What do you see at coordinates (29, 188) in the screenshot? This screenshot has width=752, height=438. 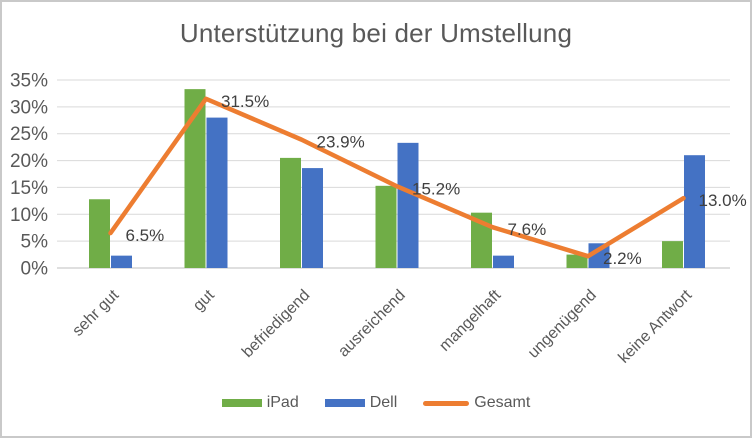 I see `y-tick-label: 15%` at bounding box center [29, 188].